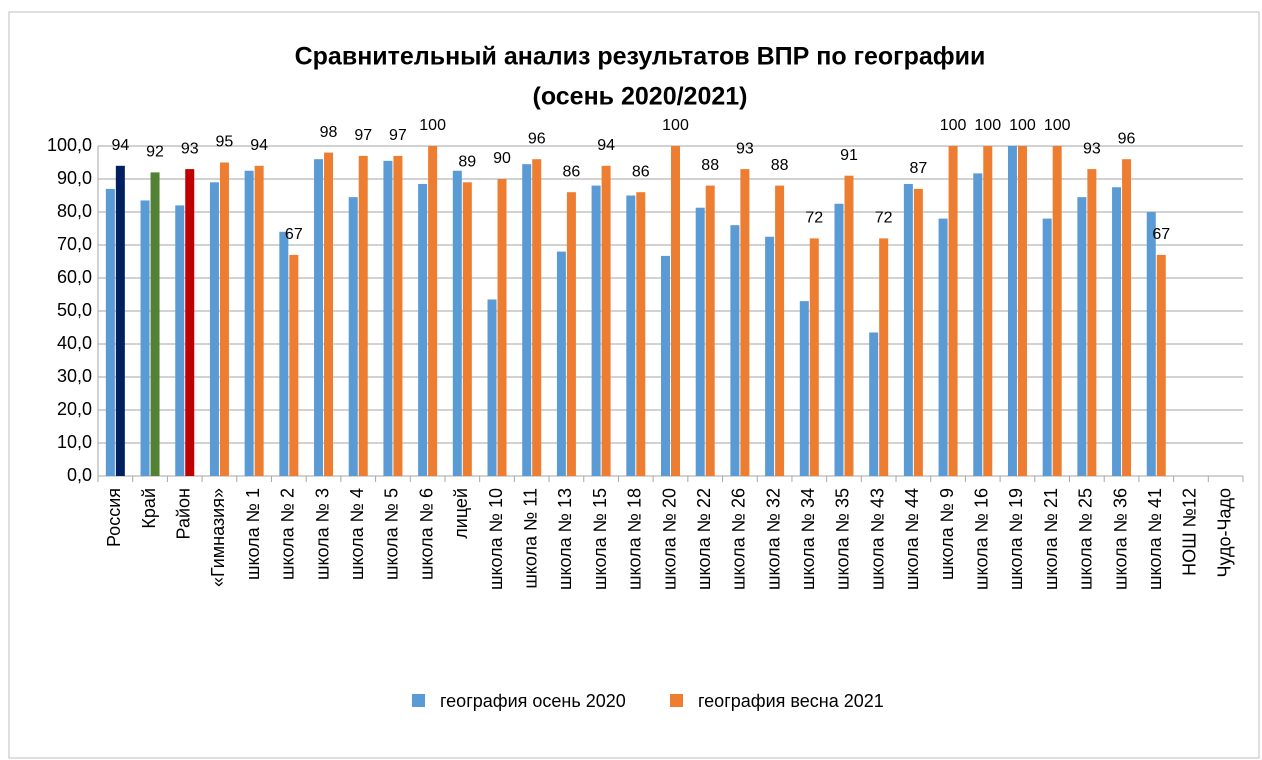  Describe the element at coordinates (74, 409) in the screenshot. I see `y-tick-label: 20,0` at that location.